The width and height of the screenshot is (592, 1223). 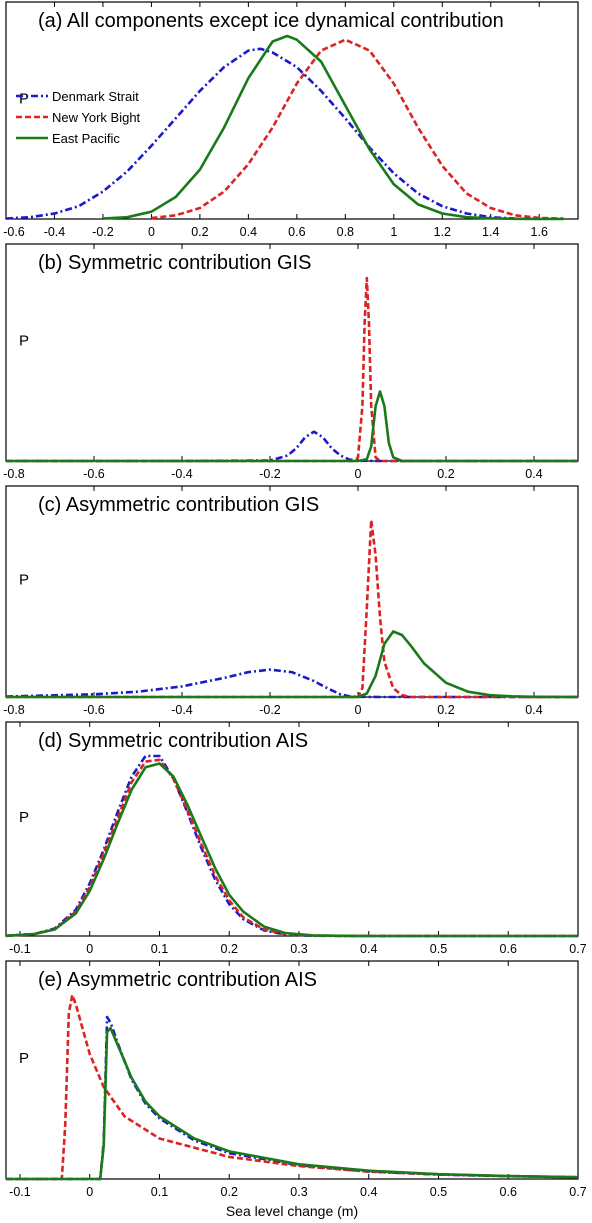 I want to click on series-line-denmark-strait, so click(x=260, y=133).